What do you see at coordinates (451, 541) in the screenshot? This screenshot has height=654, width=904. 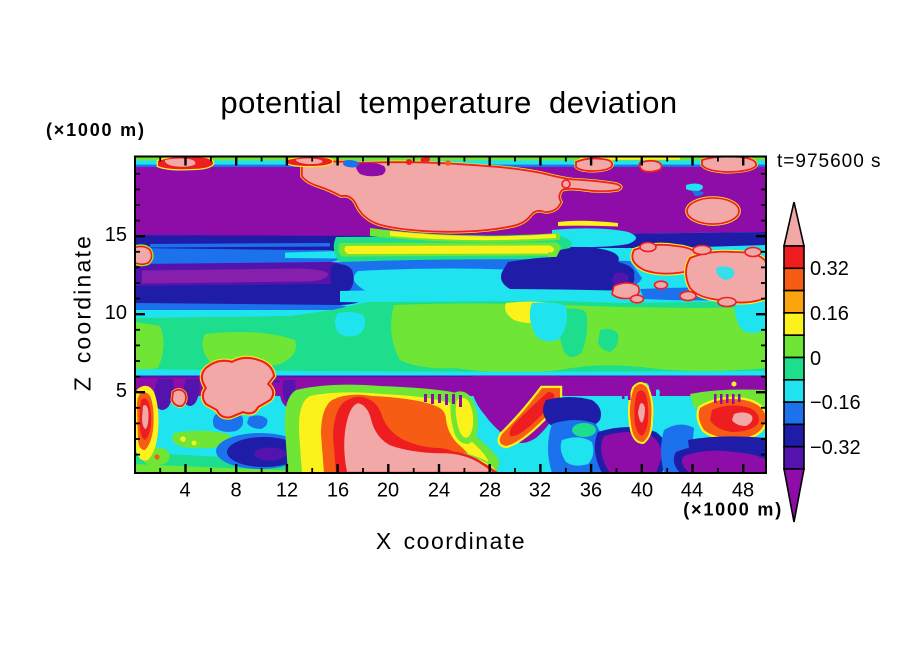 I see `svg-text: X coordinate` at bounding box center [451, 541].